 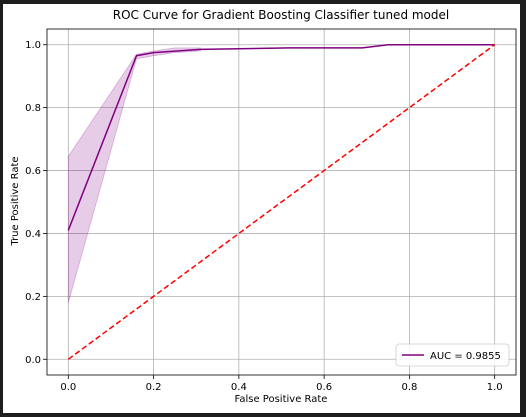 What do you see at coordinates (324, 387) in the screenshot?
I see `x-tick-label: 0.6` at bounding box center [324, 387].